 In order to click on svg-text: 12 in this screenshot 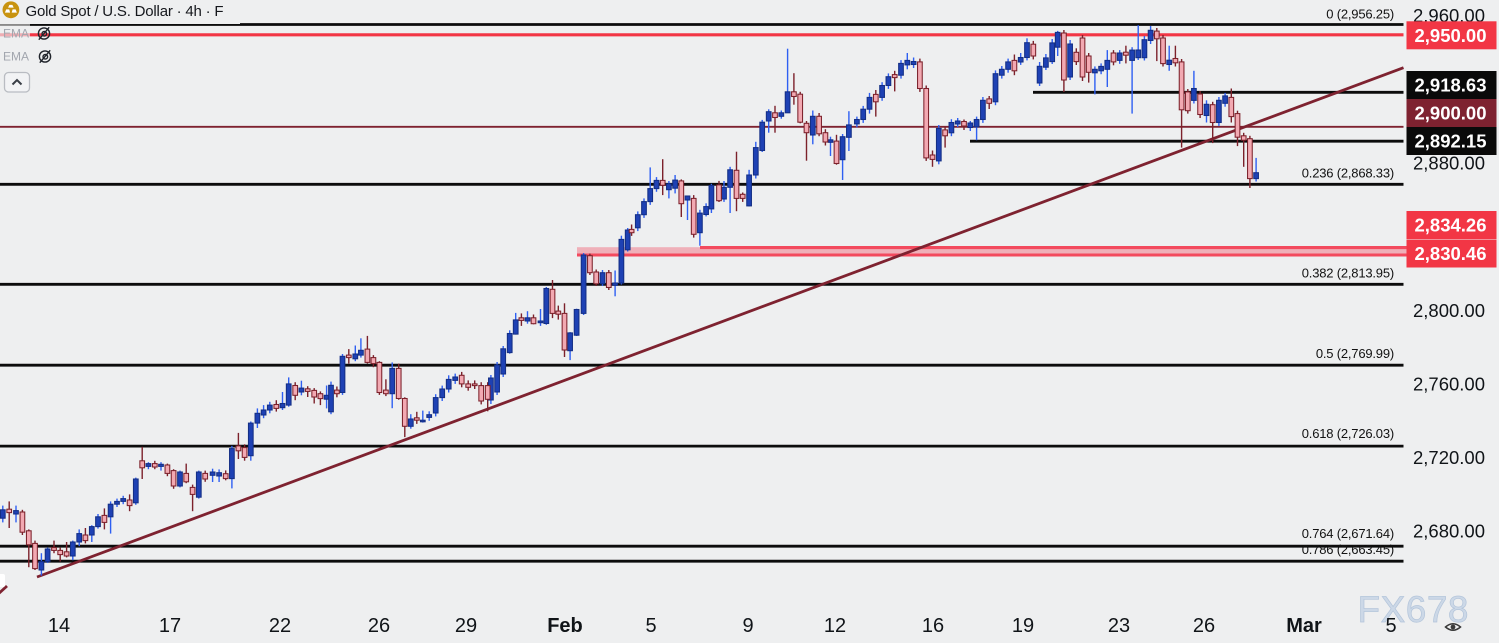, I will do `click(835, 626)`.